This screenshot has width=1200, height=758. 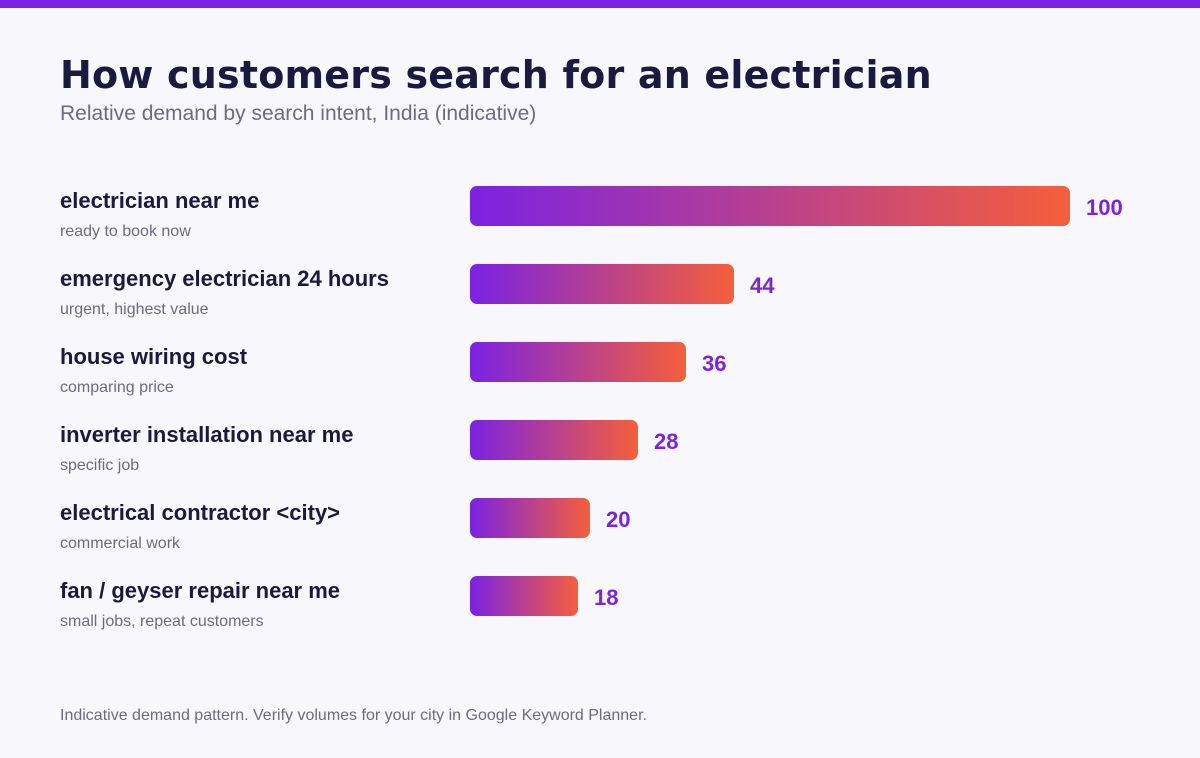 What do you see at coordinates (200, 512) in the screenshot?
I see `category-label: electrical contractor <city>` at bounding box center [200, 512].